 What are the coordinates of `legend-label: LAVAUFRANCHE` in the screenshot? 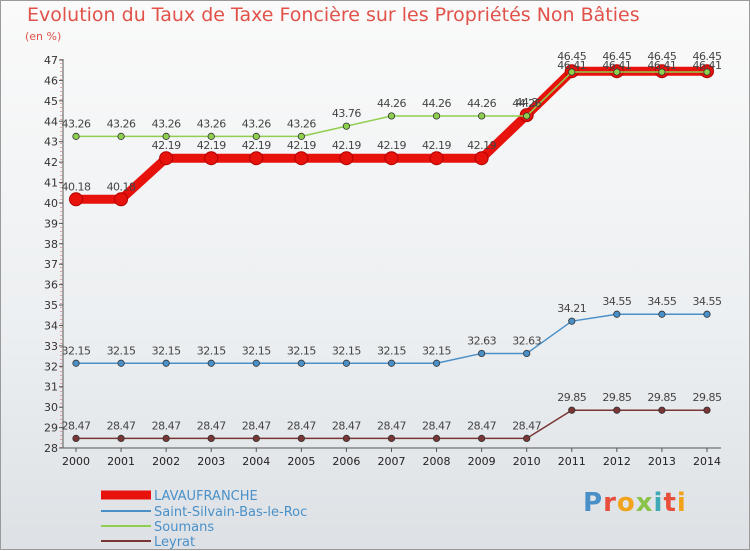 It's located at (206, 496).